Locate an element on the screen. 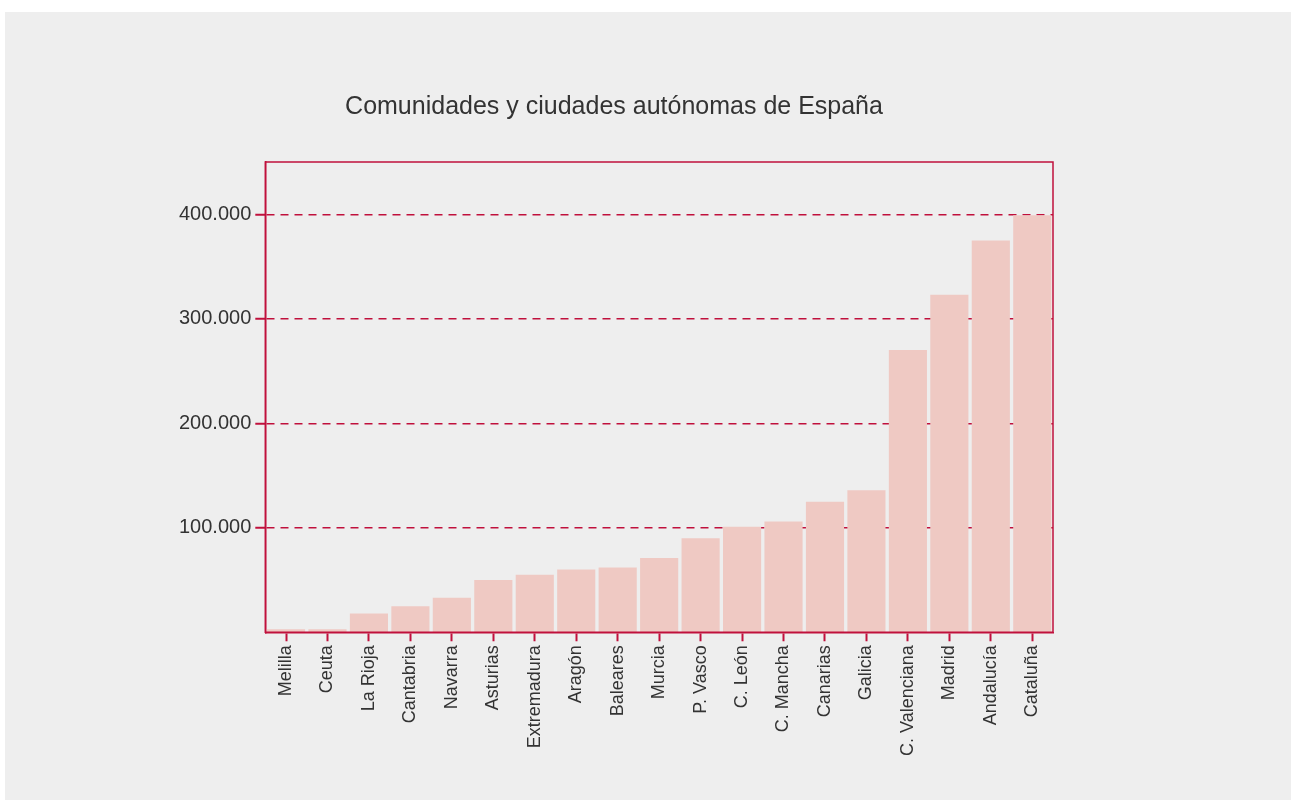  x-tick-label: Navarra is located at coordinates (450, 677).